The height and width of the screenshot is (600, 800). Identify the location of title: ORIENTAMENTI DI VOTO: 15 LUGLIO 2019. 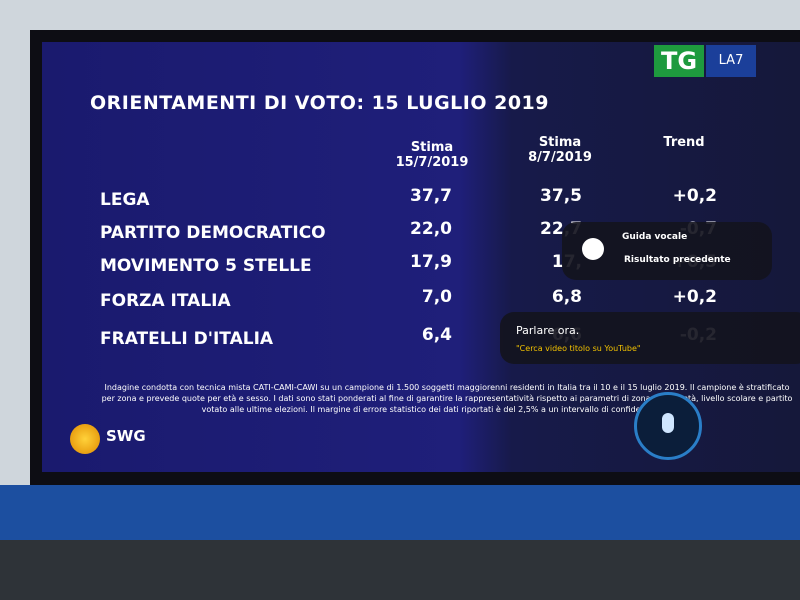
(319, 103).